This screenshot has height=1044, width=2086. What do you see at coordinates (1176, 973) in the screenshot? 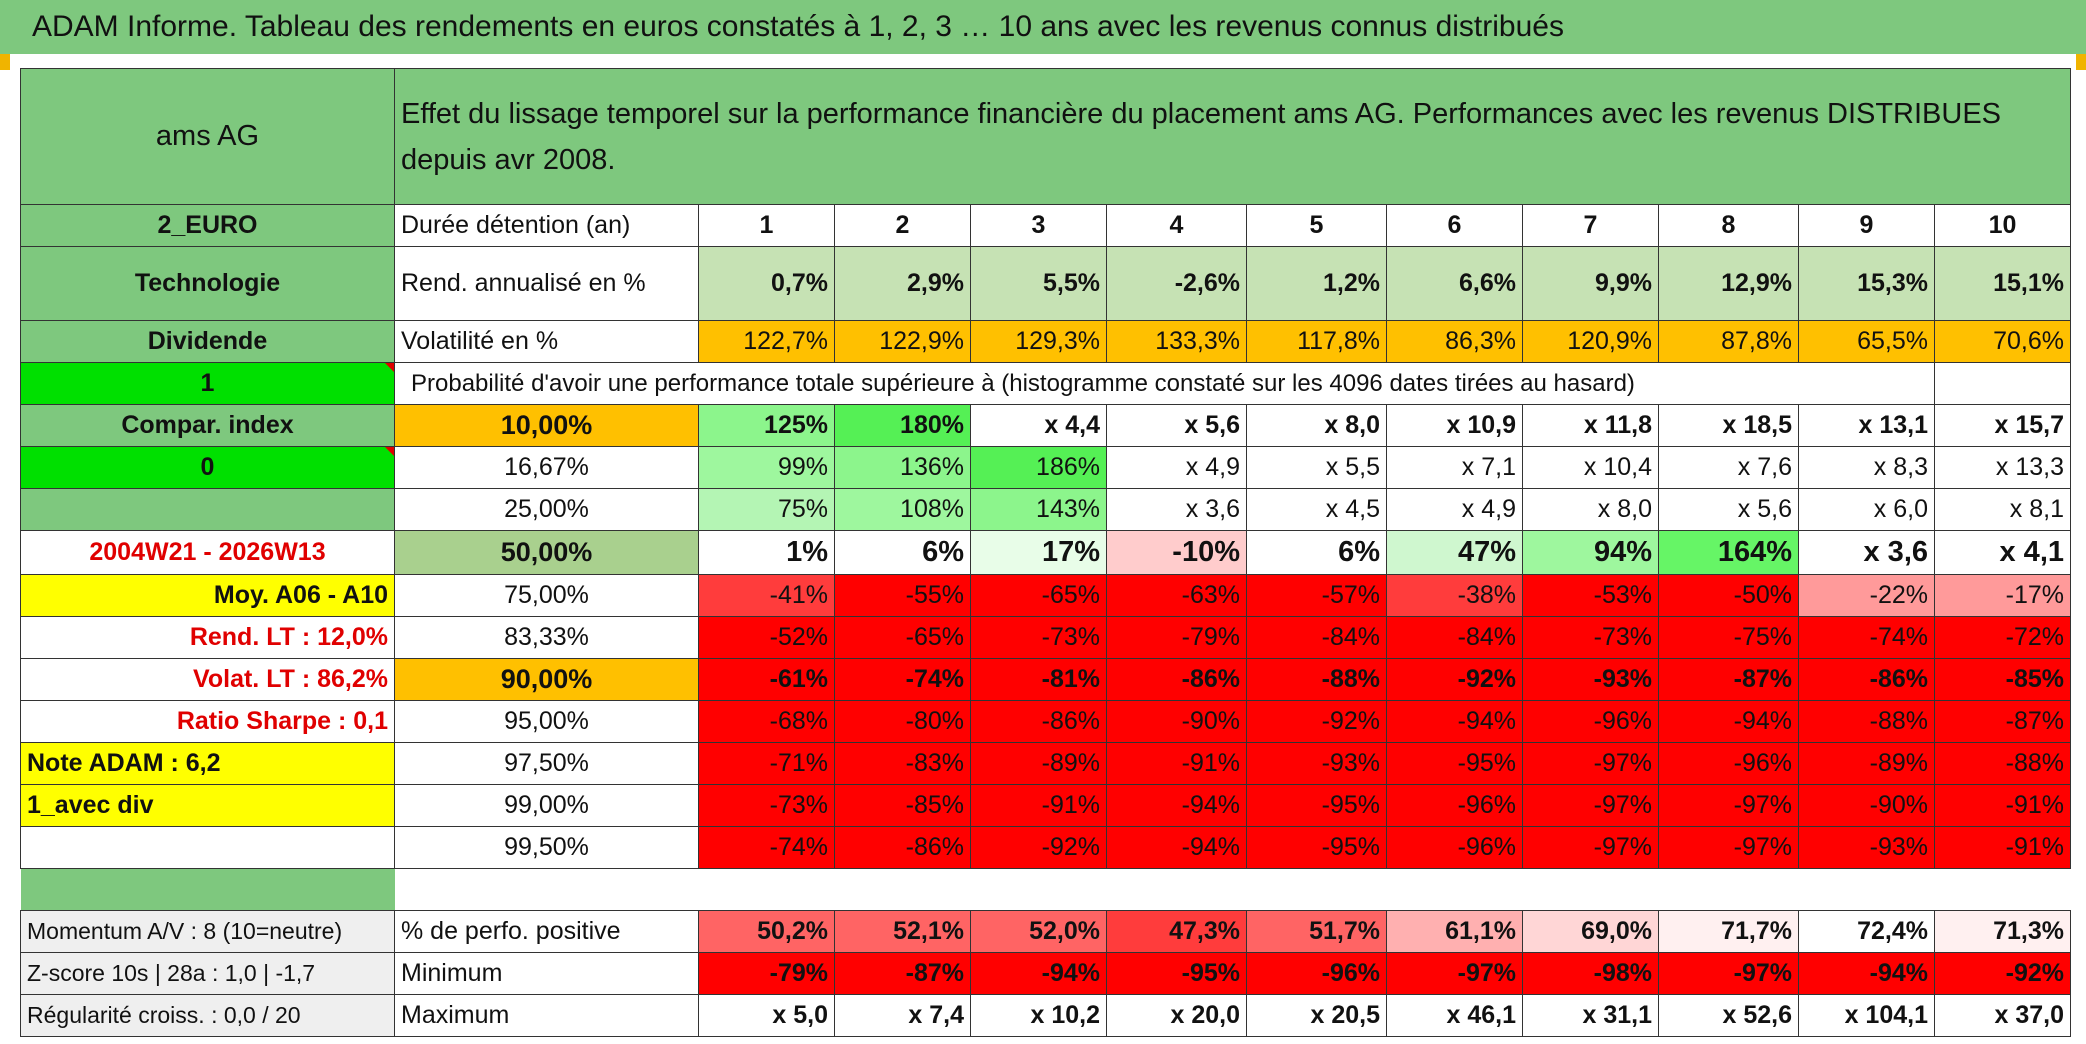
I see `minimum-value: -95%` at bounding box center [1176, 973].